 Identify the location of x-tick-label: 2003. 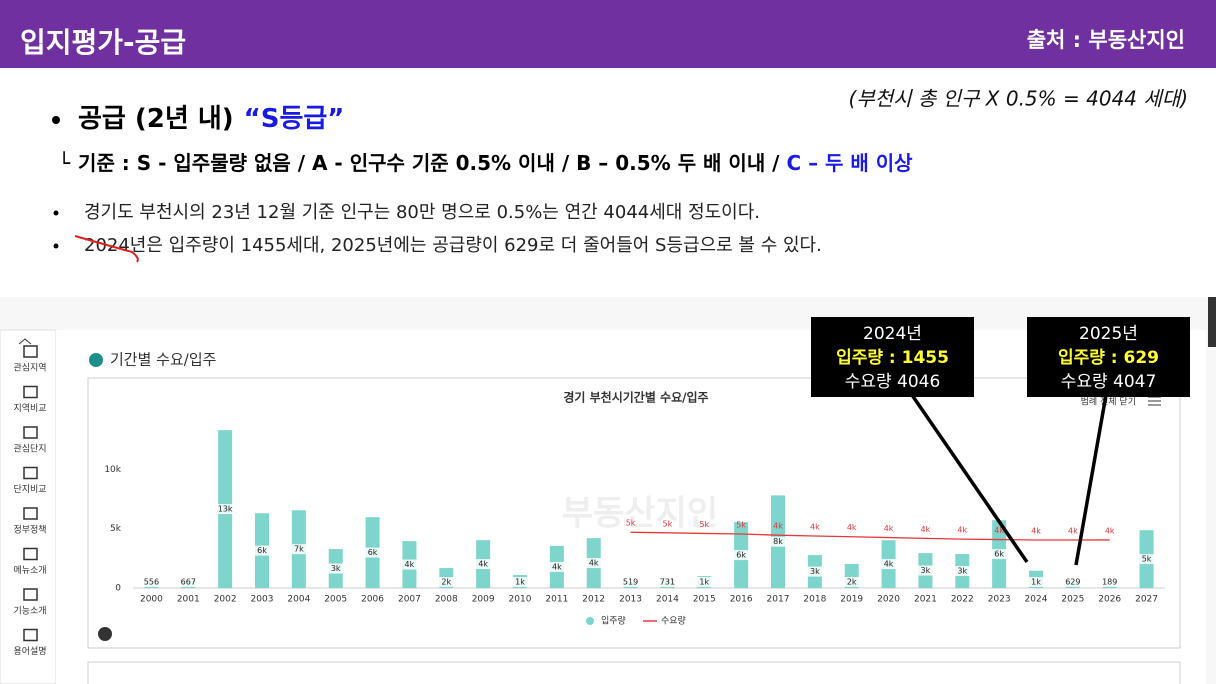
(262, 600).